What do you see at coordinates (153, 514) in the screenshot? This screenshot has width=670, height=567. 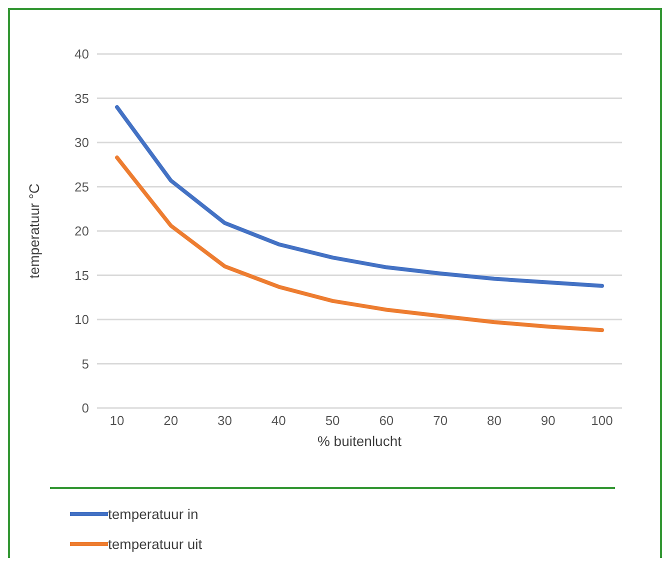 I see `legend-label: temperatuur in` at bounding box center [153, 514].